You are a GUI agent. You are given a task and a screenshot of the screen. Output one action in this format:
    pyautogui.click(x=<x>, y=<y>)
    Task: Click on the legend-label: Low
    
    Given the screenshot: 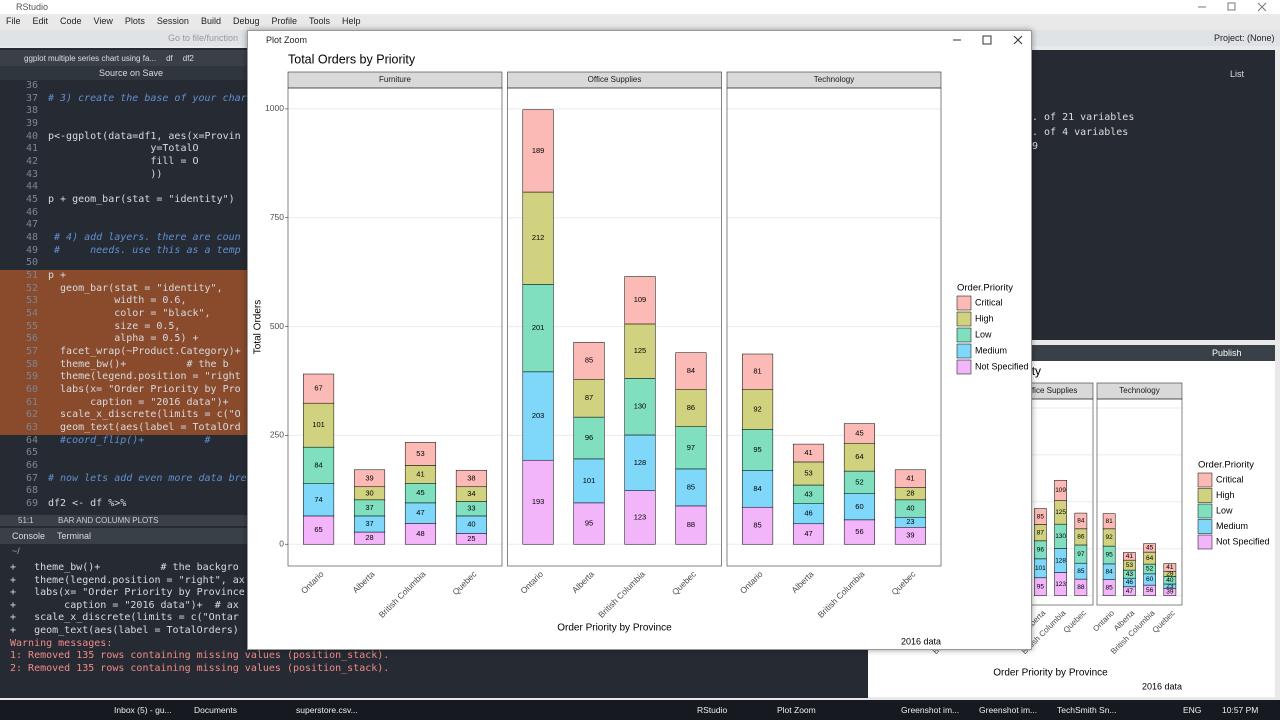 What is the action you would take?
    pyautogui.click(x=983, y=334)
    